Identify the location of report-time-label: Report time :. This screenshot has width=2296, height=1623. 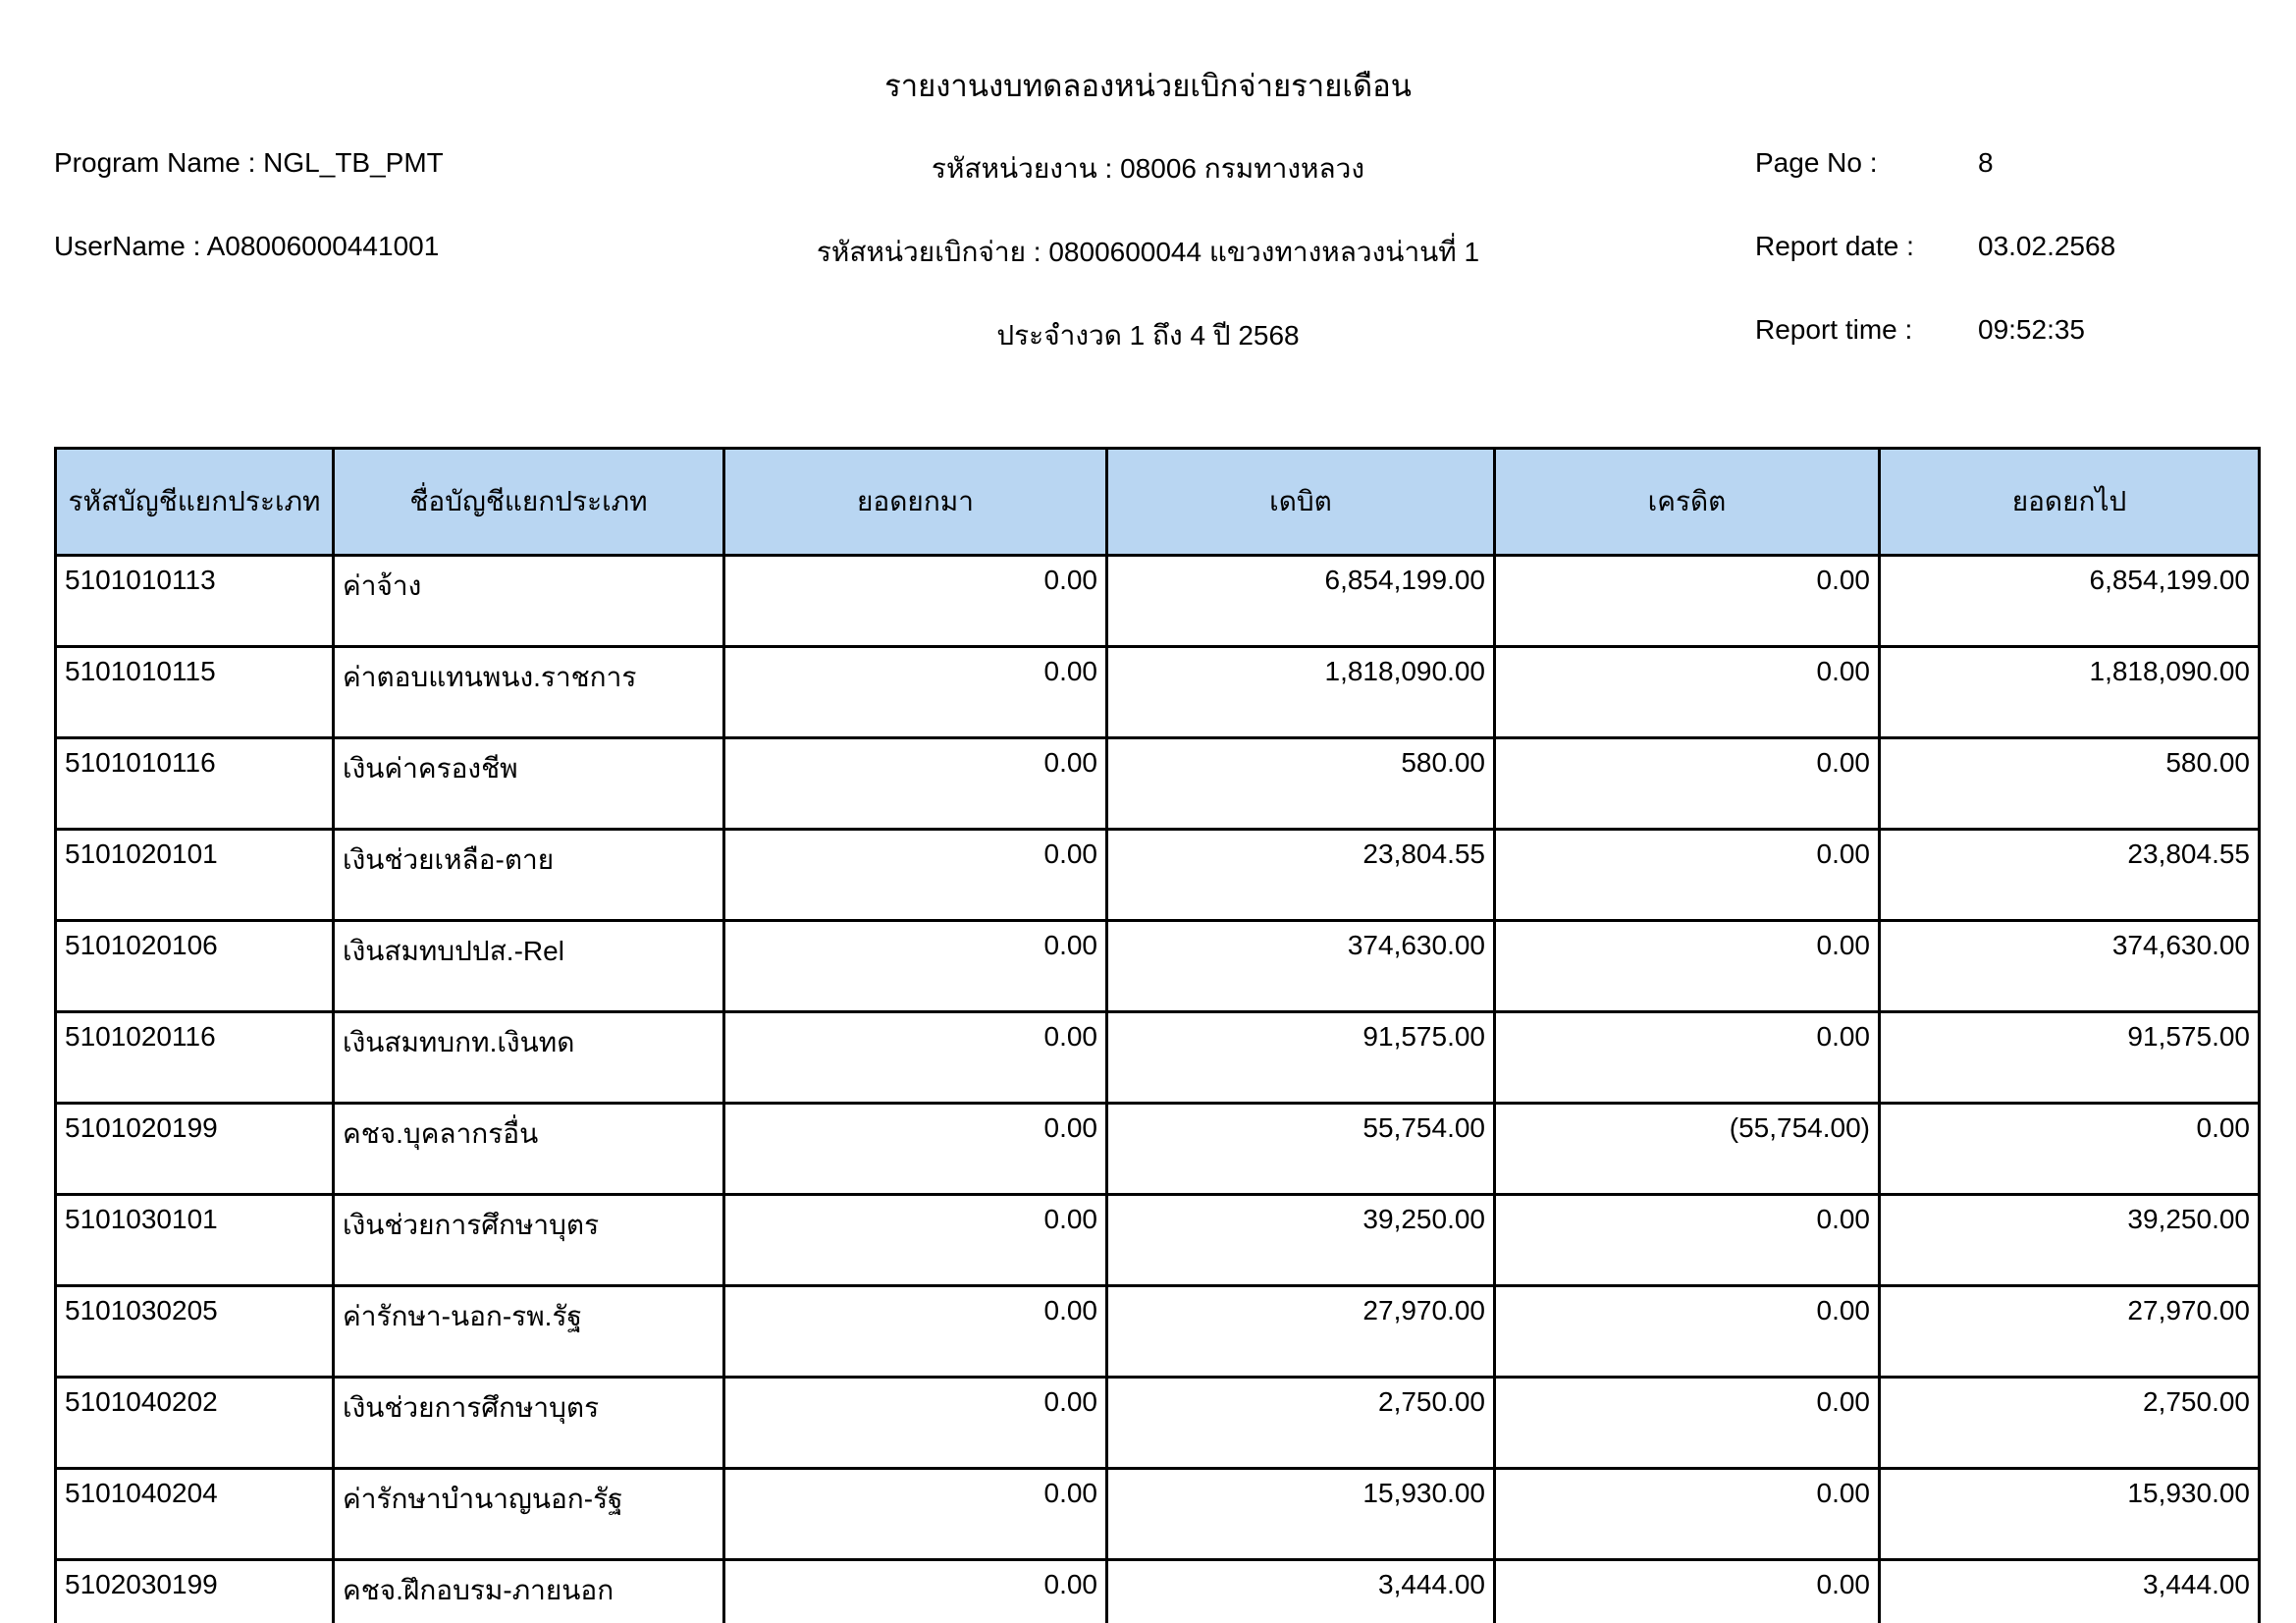
(1834, 329).